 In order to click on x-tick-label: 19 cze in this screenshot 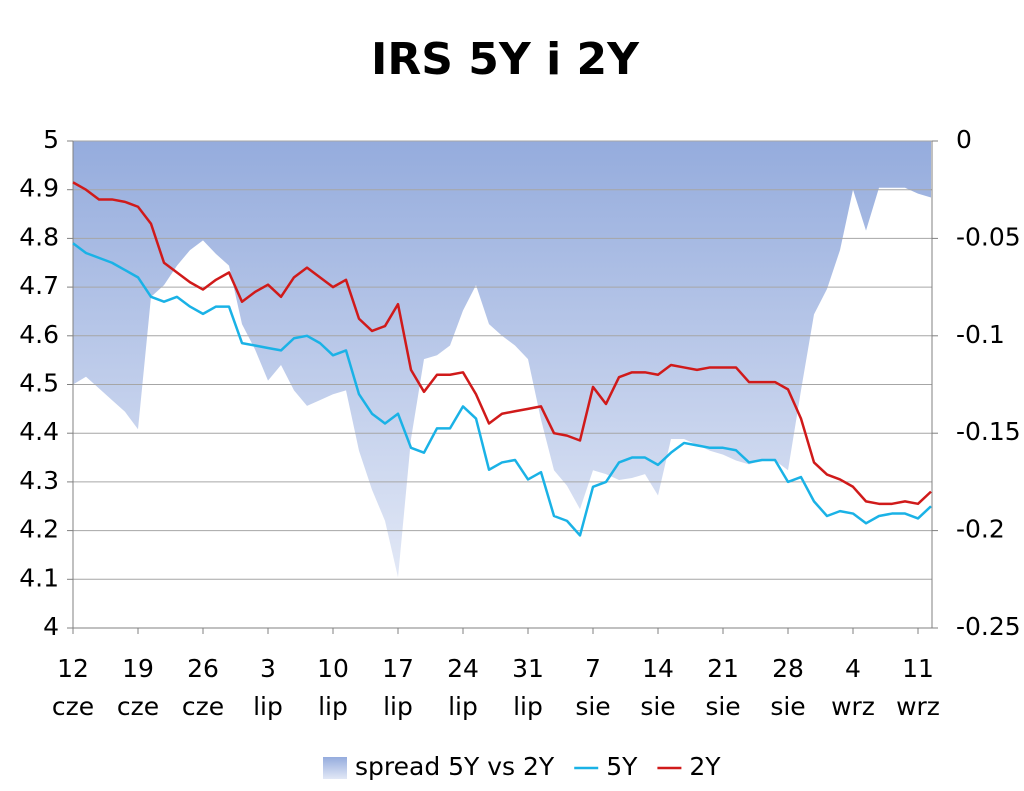, I will do `click(138, 687)`.